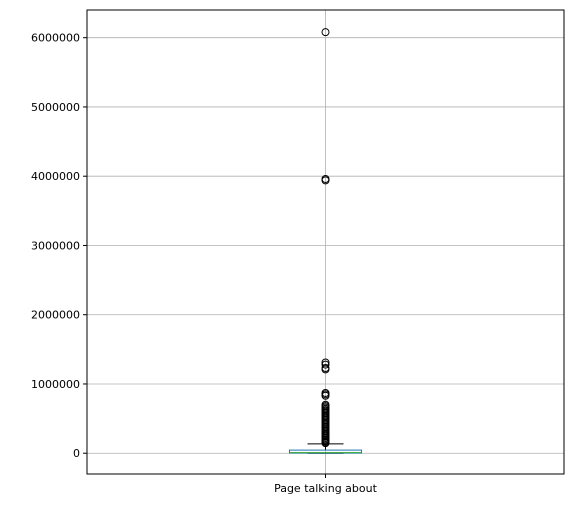 The height and width of the screenshot is (512, 583). Describe the element at coordinates (55, 315) in the screenshot. I see `y-tick-label: 2000000` at that location.